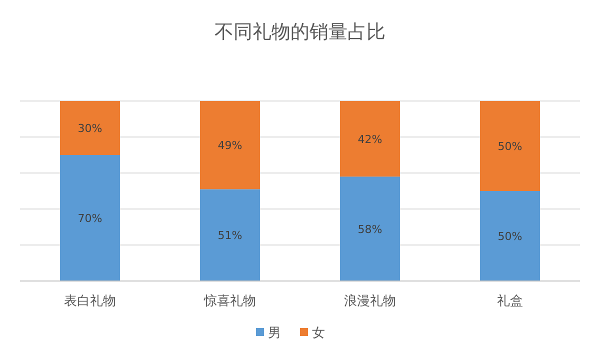 The height and width of the screenshot is (360, 600). I want to click on data-label: 42%, so click(370, 139).